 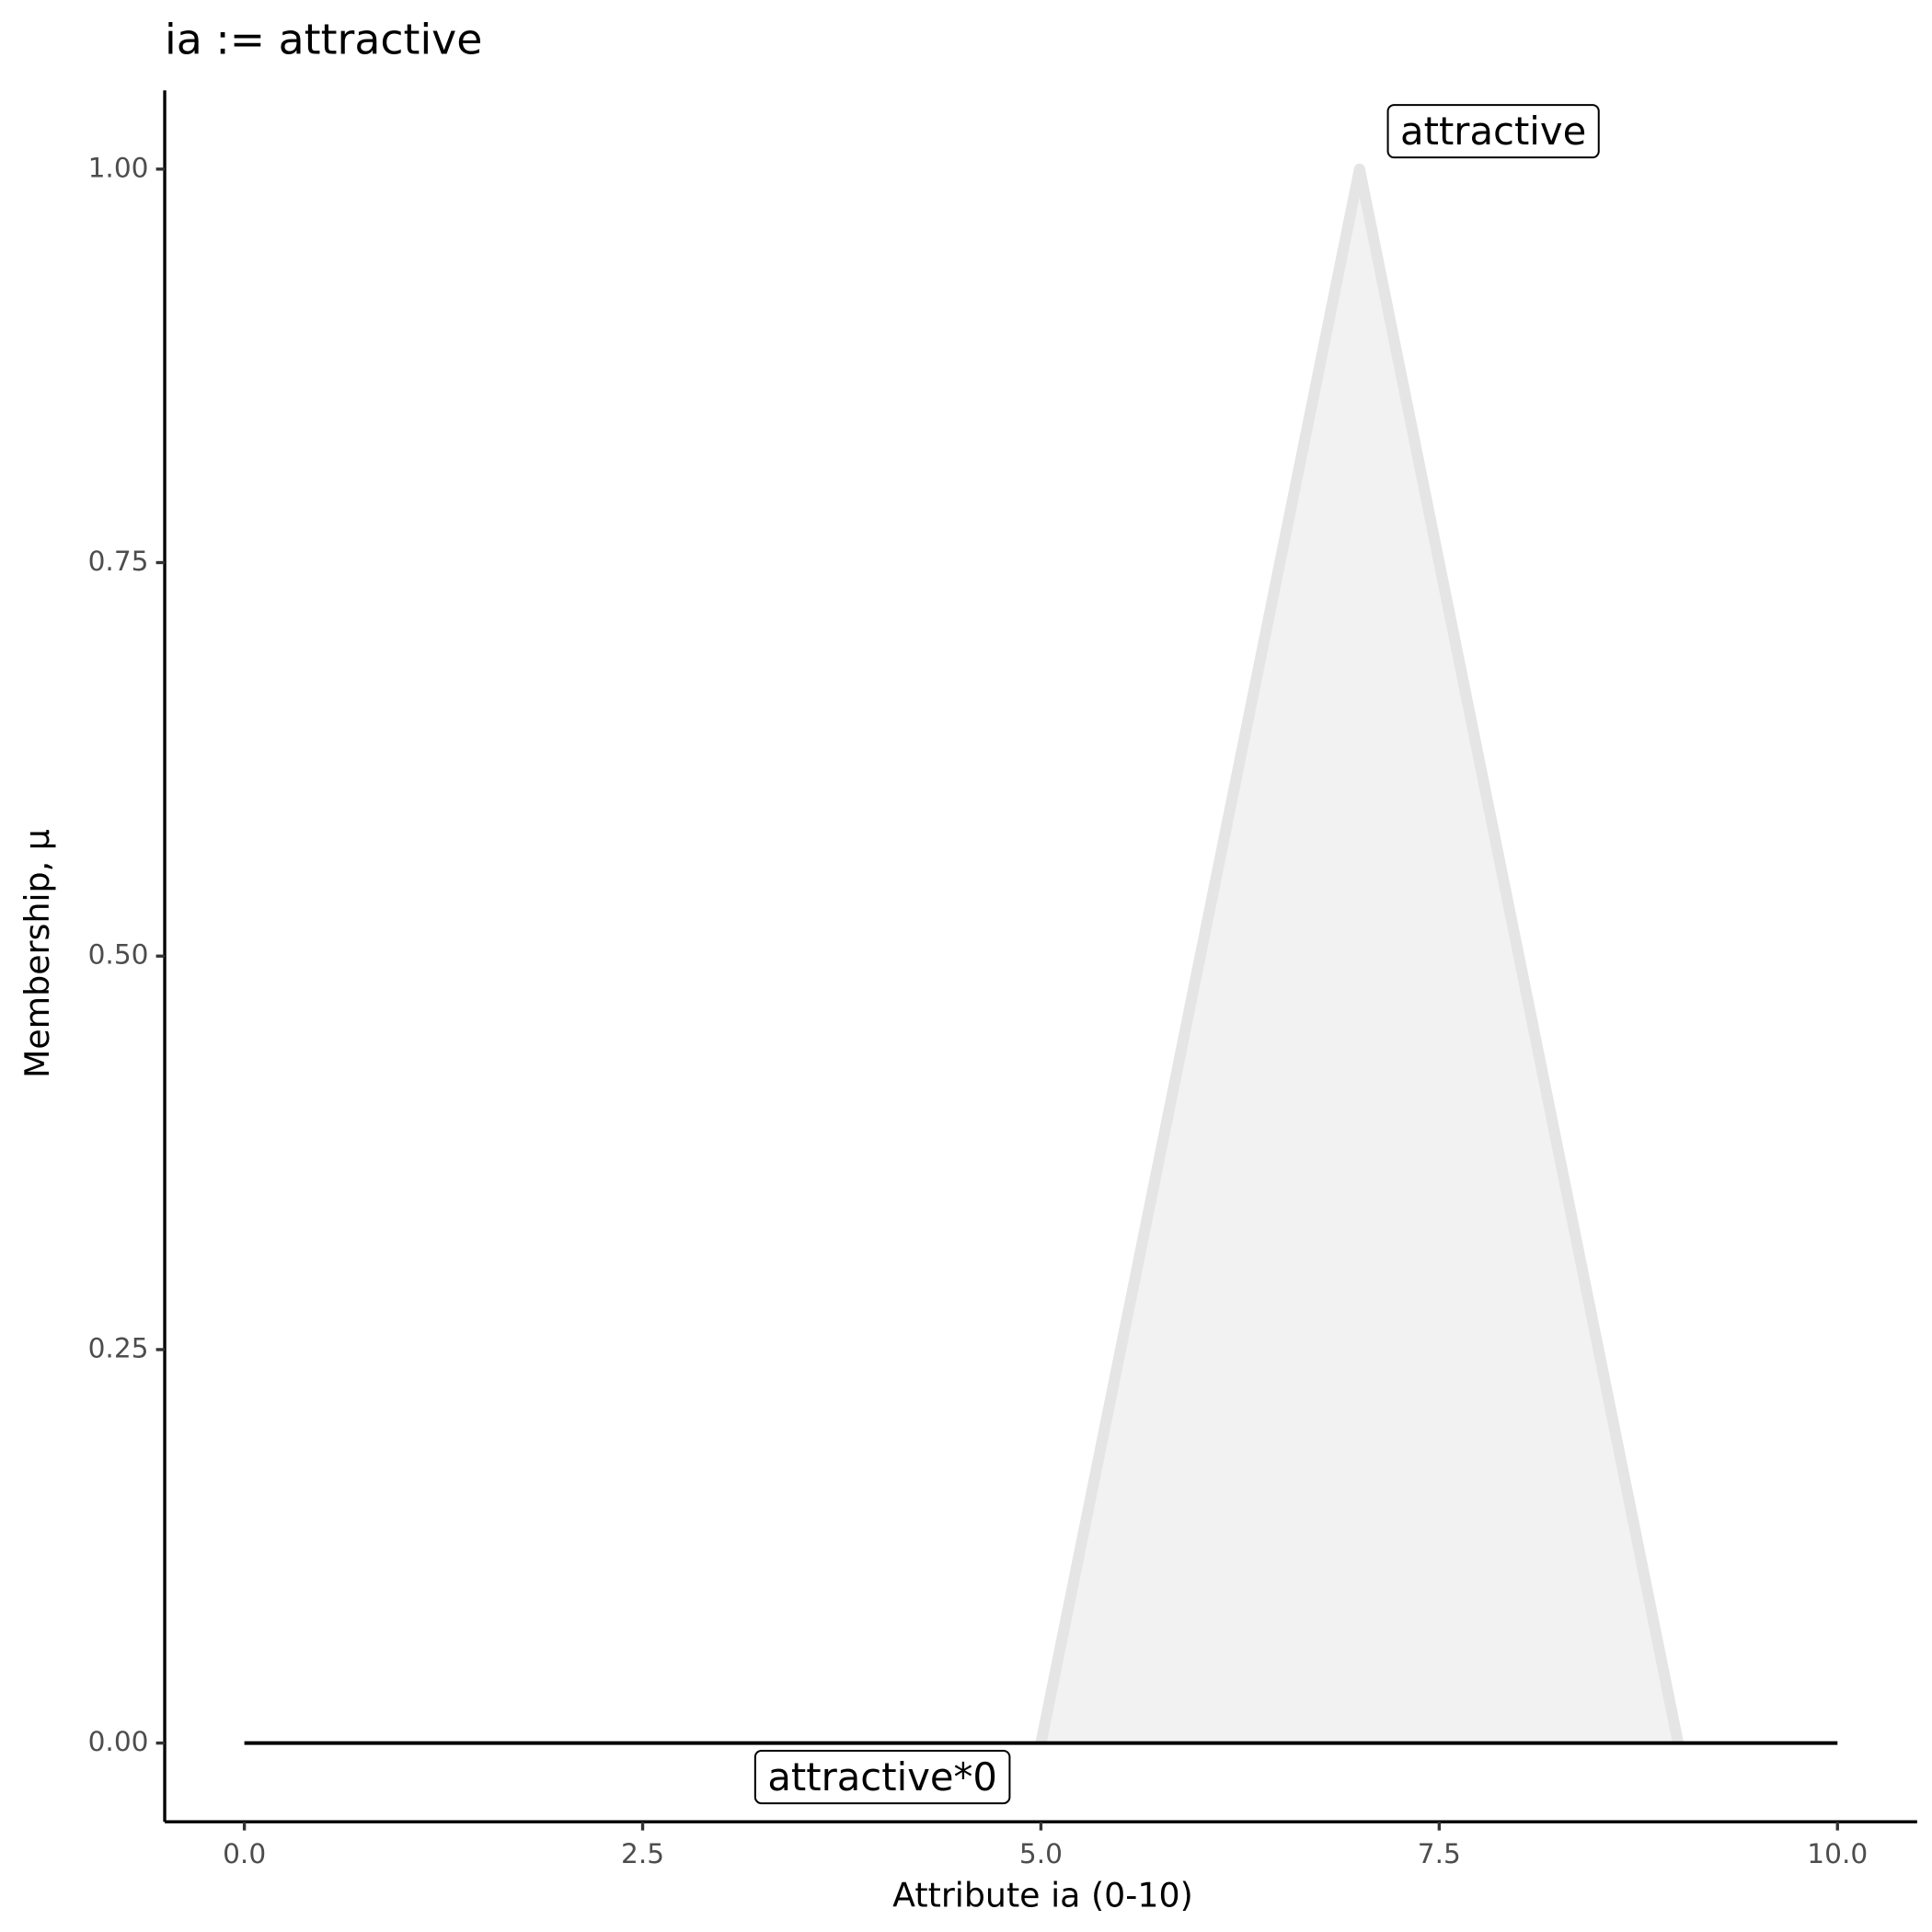 I want to click on chart-title: ia := attractive, so click(x=323, y=39).